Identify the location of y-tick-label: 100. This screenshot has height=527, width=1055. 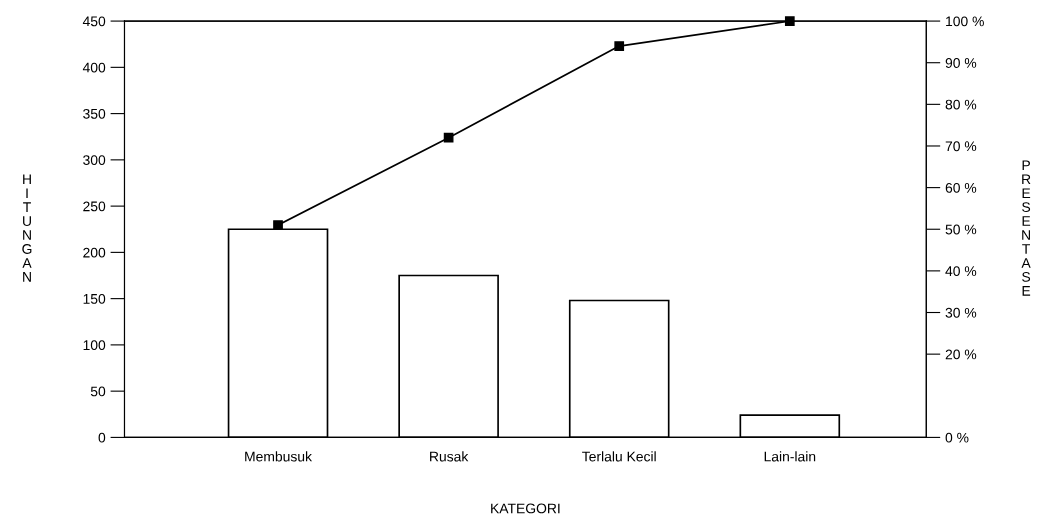
(94, 345).